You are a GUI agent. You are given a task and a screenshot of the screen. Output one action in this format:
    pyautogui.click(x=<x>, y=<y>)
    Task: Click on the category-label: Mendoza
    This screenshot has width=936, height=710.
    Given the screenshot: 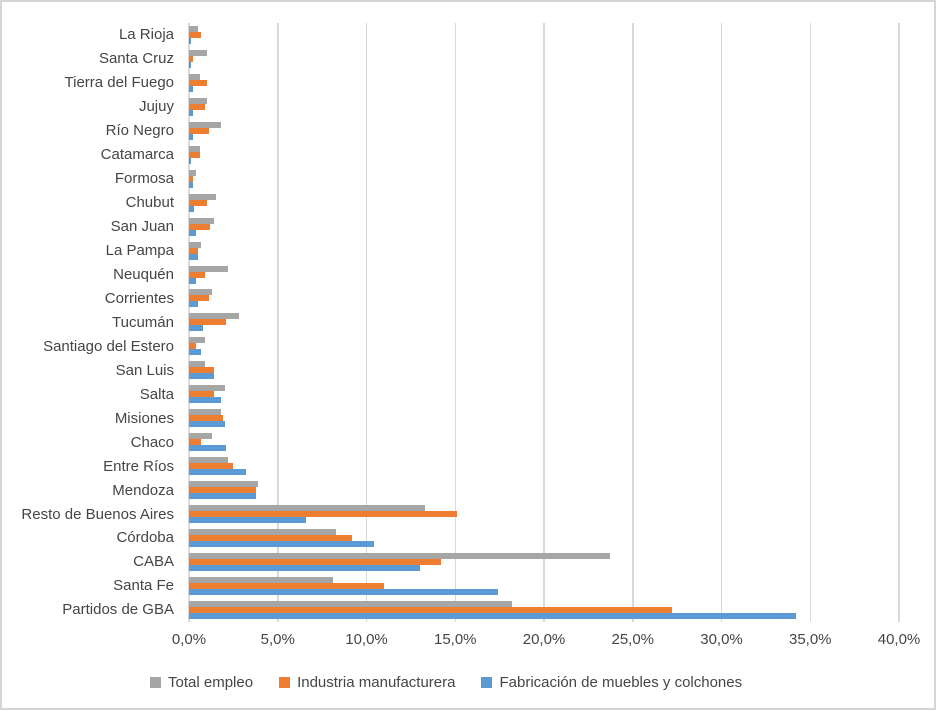 What is the action you would take?
    pyautogui.click(x=143, y=490)
    